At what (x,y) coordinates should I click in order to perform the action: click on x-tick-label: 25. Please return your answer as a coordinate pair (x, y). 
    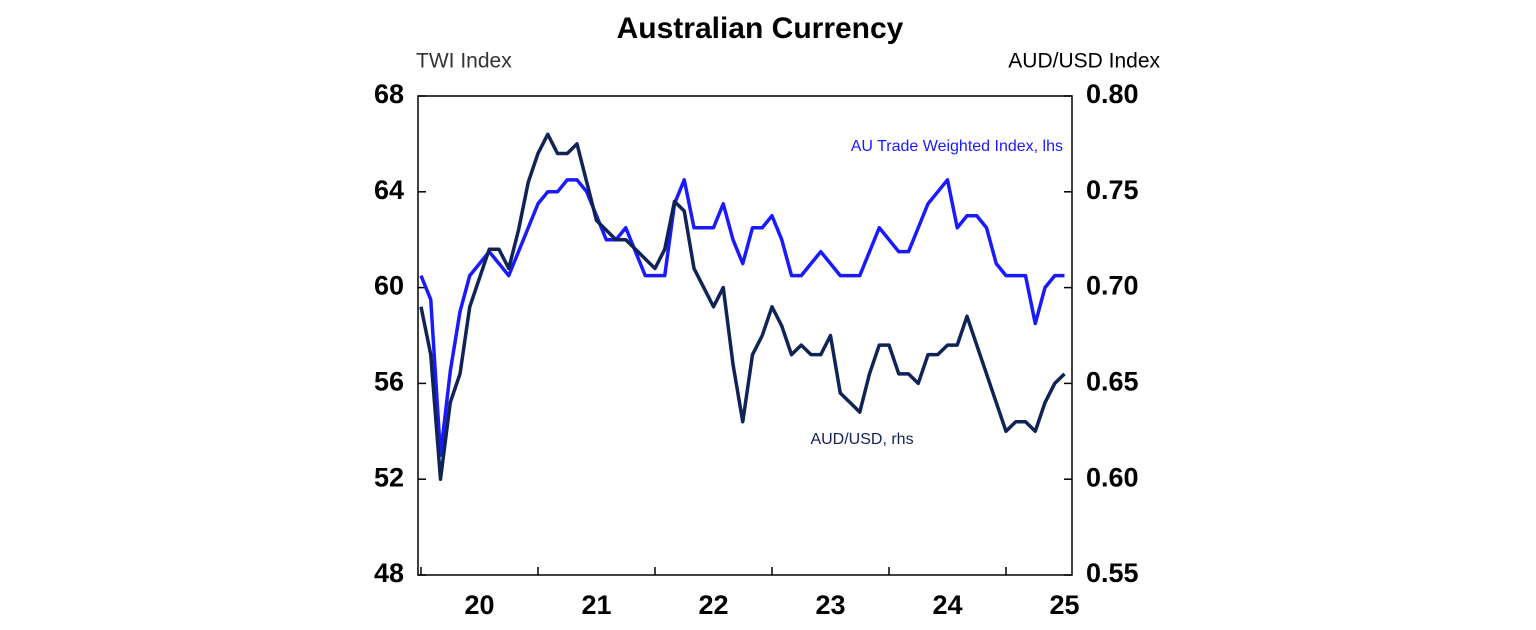
    Looking at the image, I should click on (1064, 605).